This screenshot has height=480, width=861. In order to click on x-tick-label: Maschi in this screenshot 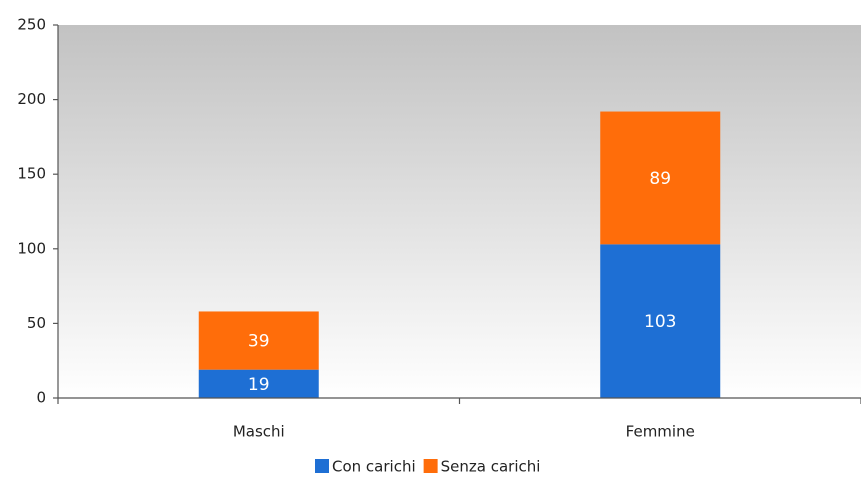, I will do `click(259, 432)`.